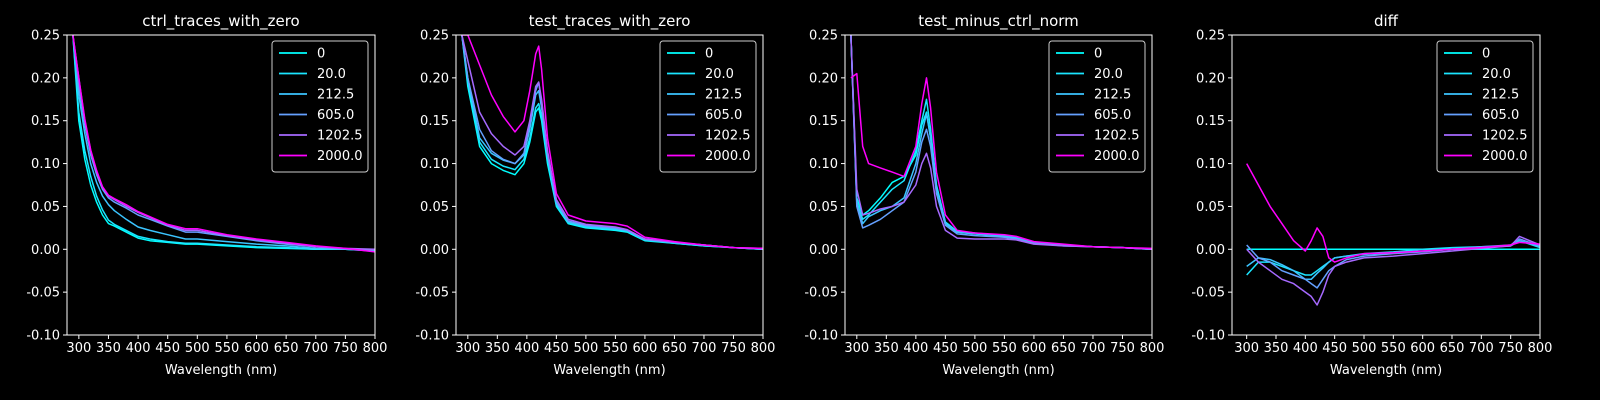 This screenshot has height=400, width=1600. I want to click on series-line-20.0, so click(223, 143).